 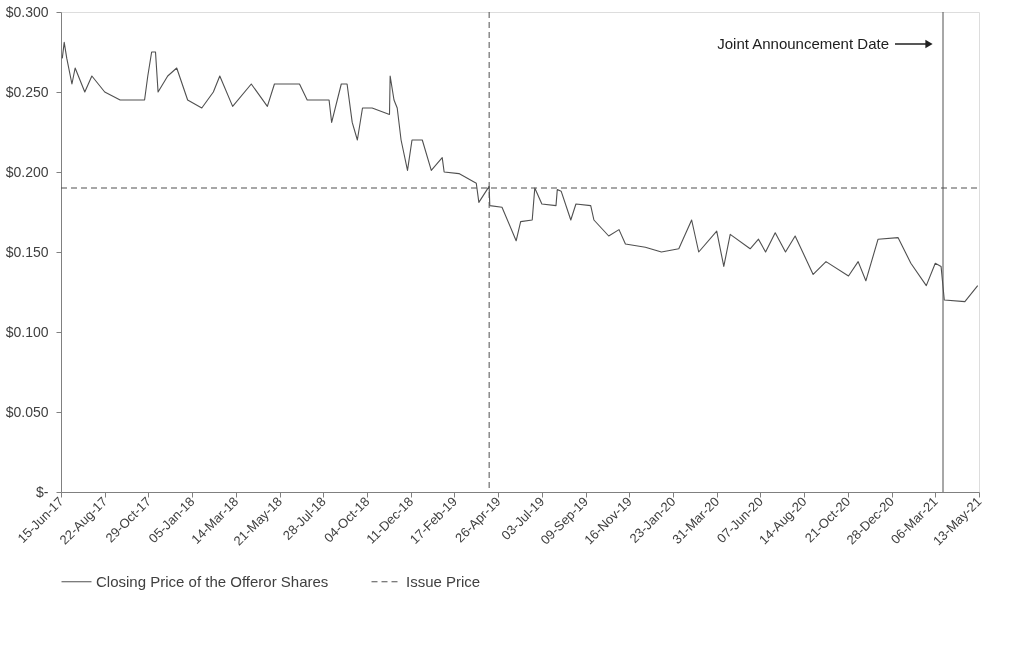 What do you see at coordinates (27, 11) in the screenshot?
I see `y-tick-label: $0.300` at bounding box center [27, 11].